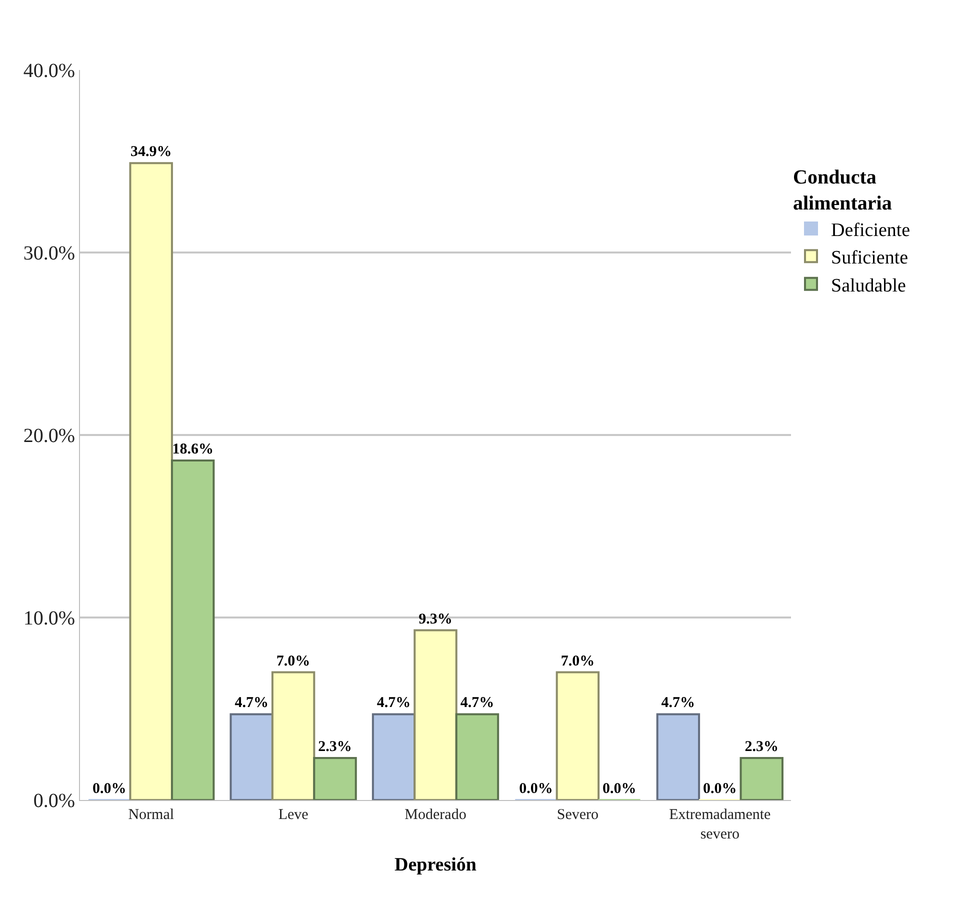 This screenshot has width=956, height=920. Describe the element at coordinates (868, 285) in the screenshot. I see `legend-label: Saludable` at that location.